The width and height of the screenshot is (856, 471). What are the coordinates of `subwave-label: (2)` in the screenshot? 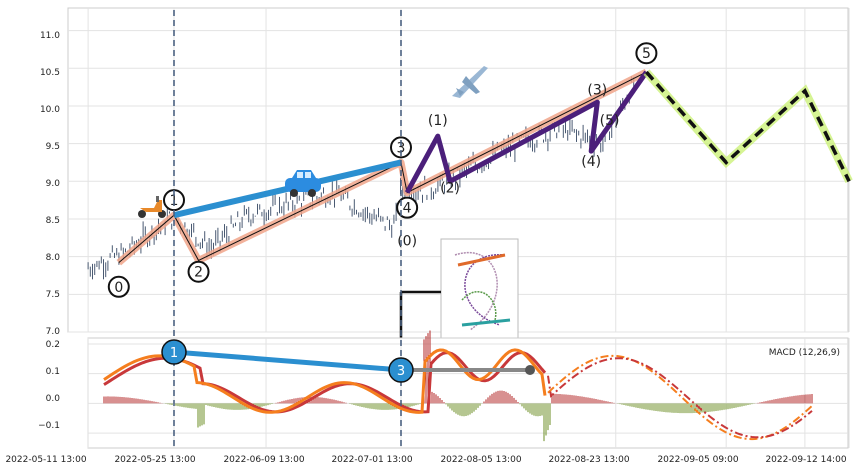 It's located at (450, 189).